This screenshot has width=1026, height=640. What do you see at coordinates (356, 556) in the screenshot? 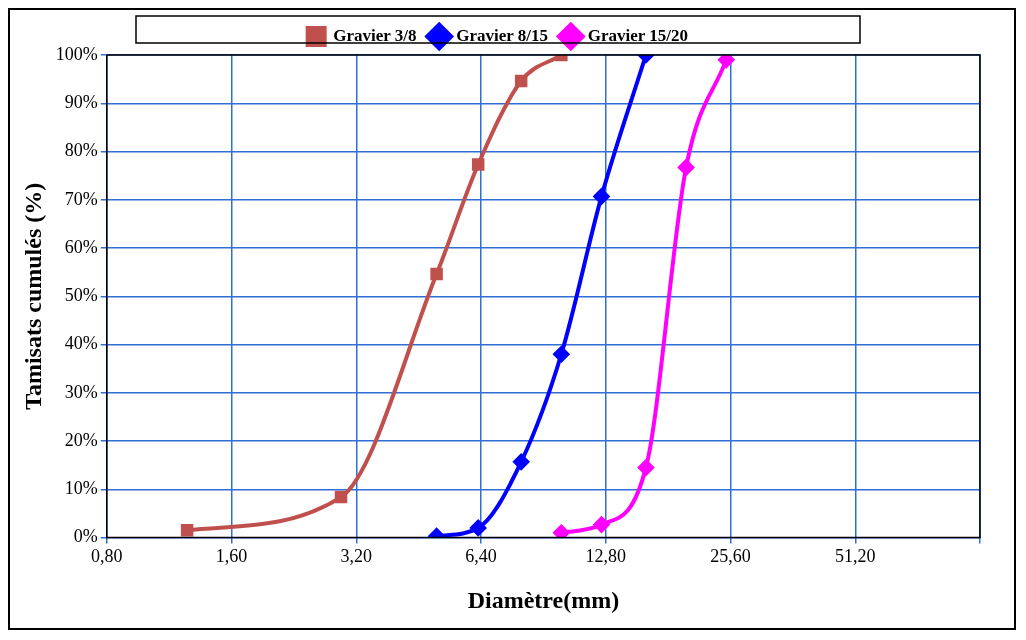
I see `x-tick-label: 3,20` at bounding box center [356, 556].